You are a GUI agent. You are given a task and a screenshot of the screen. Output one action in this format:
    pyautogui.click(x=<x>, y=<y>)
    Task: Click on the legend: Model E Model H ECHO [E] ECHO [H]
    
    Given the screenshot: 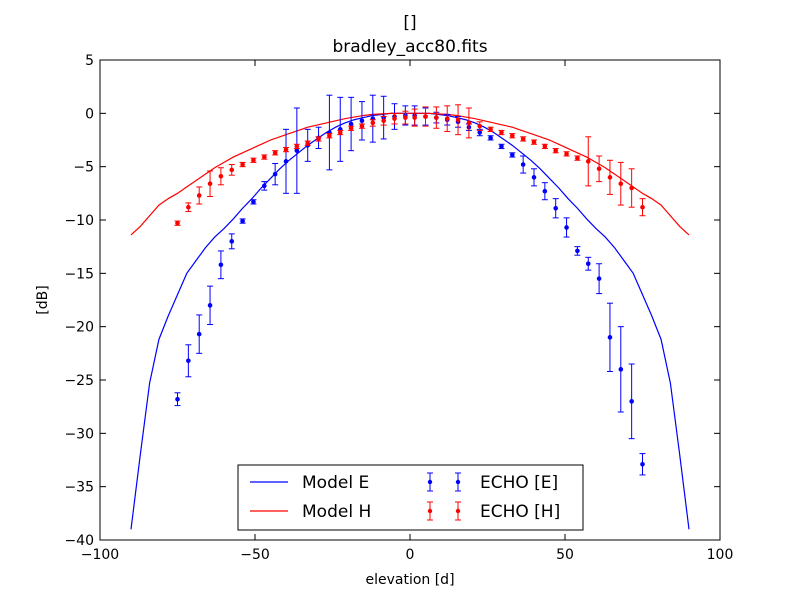 What is the action you would take?
    pyautogui.click(x=410, y=497)
    